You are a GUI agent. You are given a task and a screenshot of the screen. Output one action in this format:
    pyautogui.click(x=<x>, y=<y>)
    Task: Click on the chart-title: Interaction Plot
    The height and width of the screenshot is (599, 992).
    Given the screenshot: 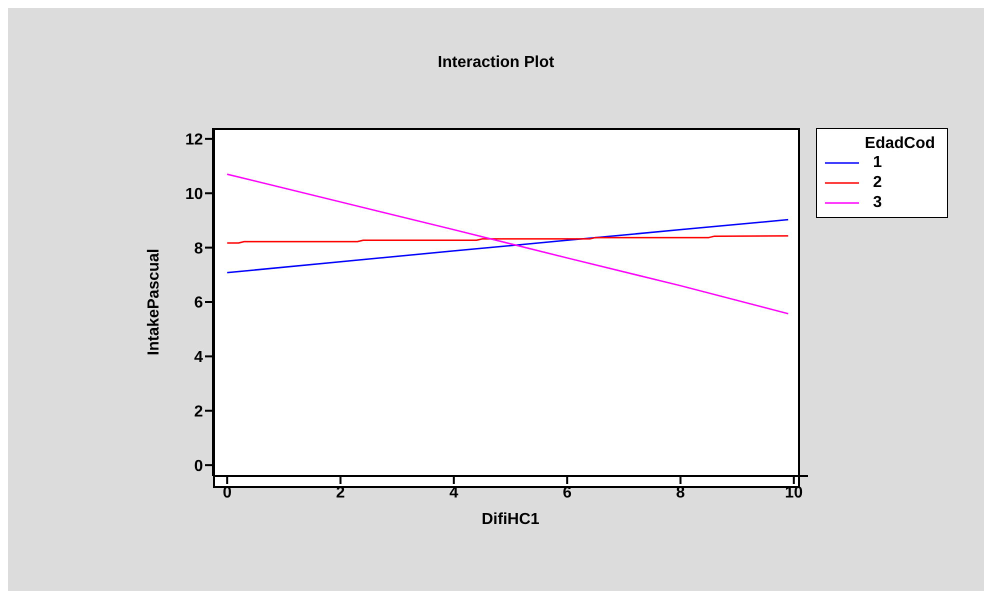 What is the action you would take?
    pyautogui.click(x=496, y=63)
    